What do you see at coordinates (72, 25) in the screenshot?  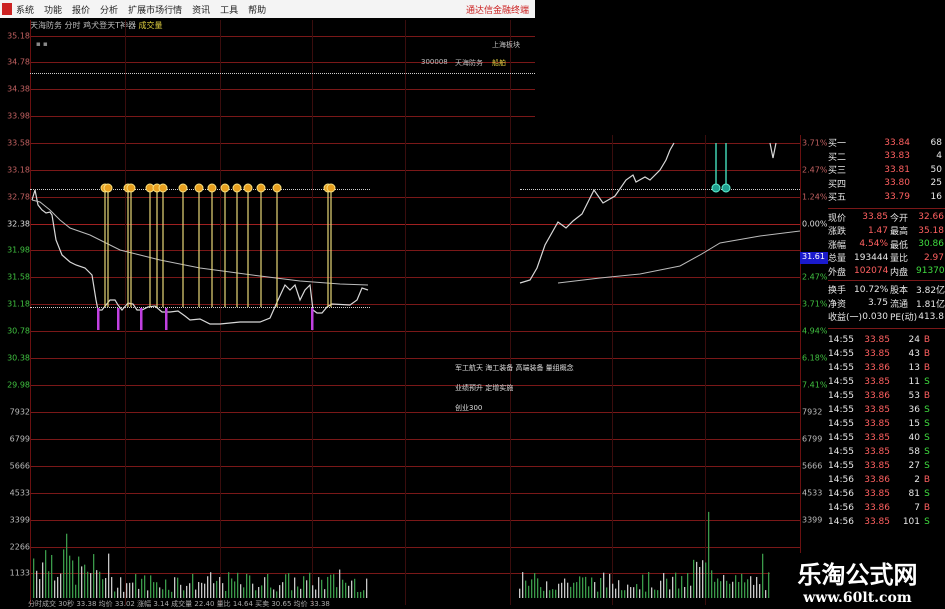 I see `tab-timeshare: 分时` at bounding box center [72, 25].